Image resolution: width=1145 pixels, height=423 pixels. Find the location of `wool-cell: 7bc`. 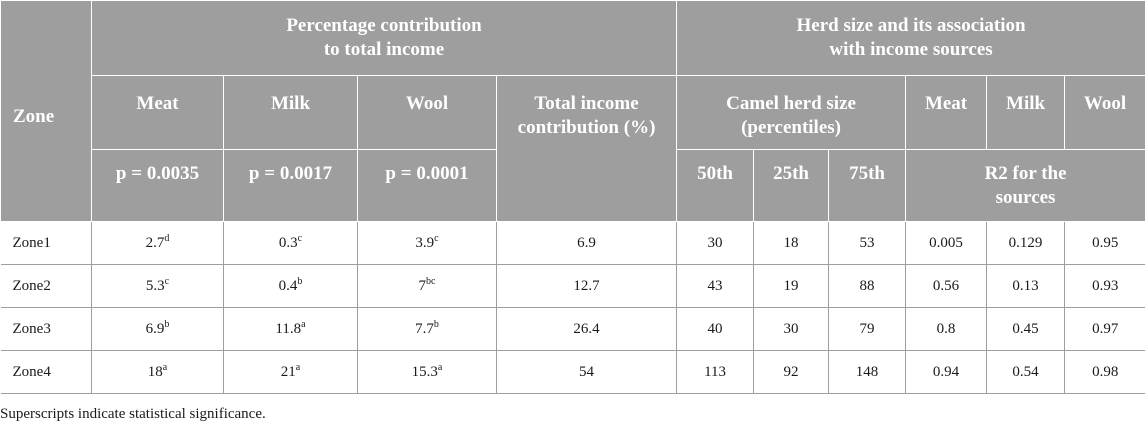

wool-cell: 7bc is located at coordinates (427, 286).